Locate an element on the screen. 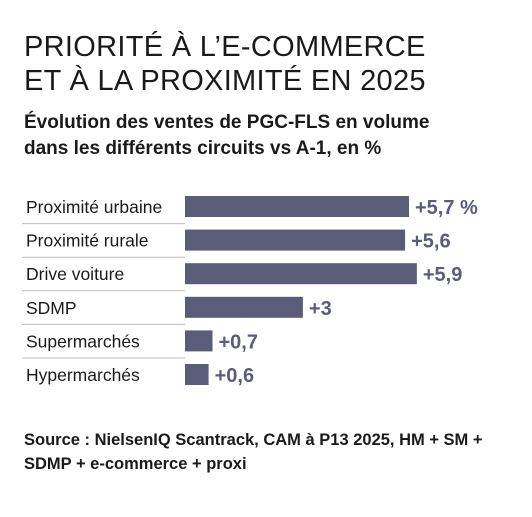  value-label: +5,9 is located at coordinates (442, 275).